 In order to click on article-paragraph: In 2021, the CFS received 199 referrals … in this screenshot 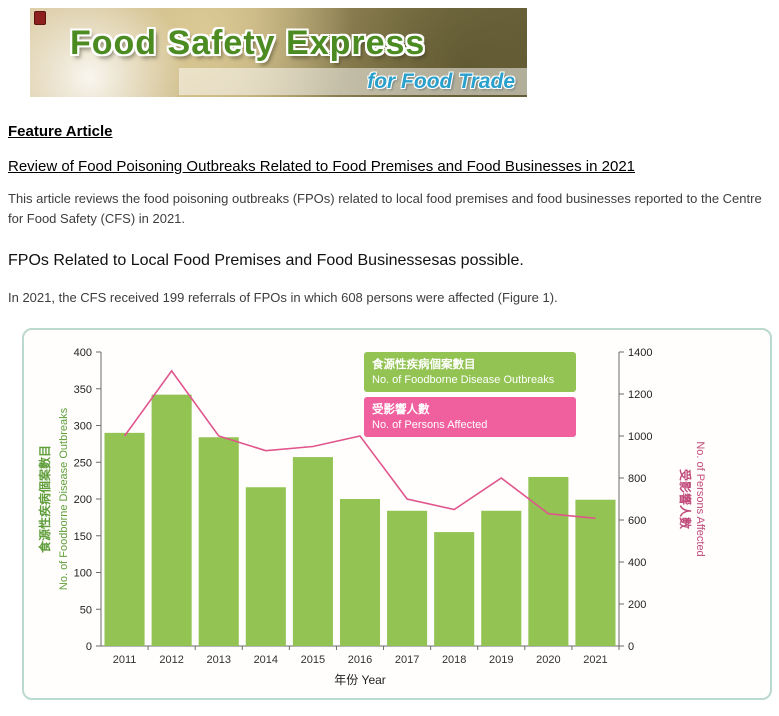, I will do `click(283, 297)`.